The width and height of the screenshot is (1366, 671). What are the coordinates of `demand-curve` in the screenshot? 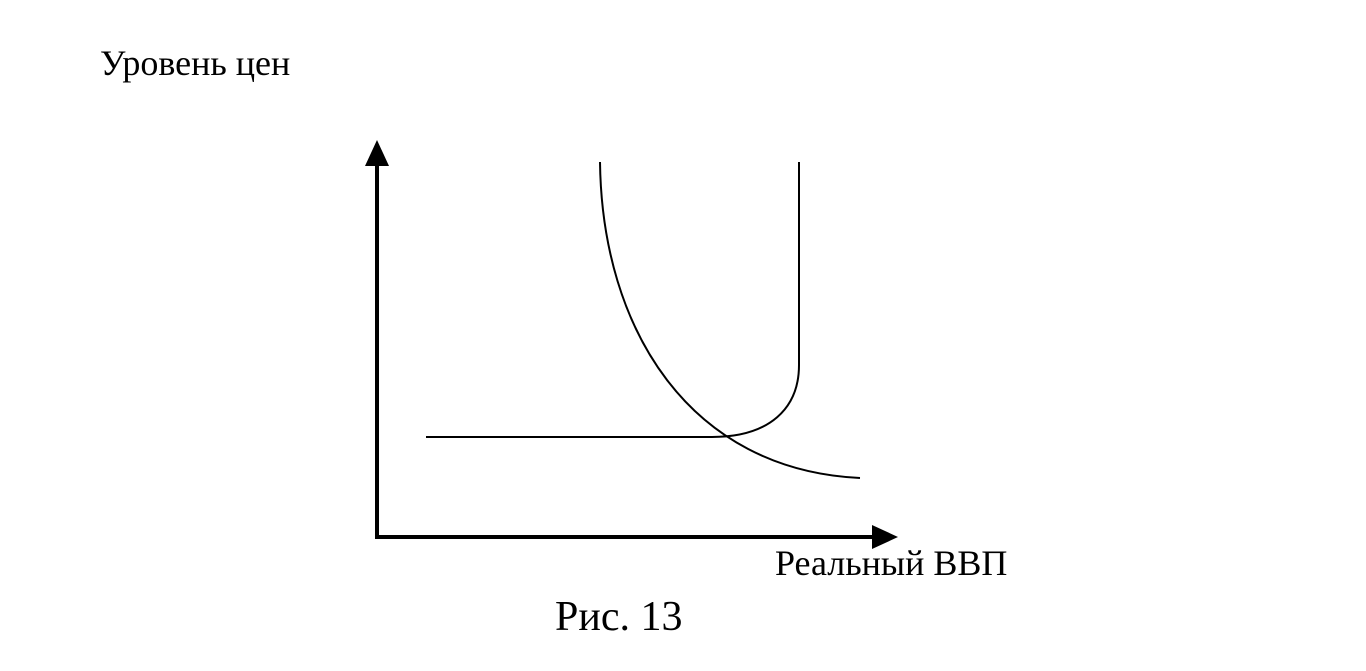 It's located at (730, 320).